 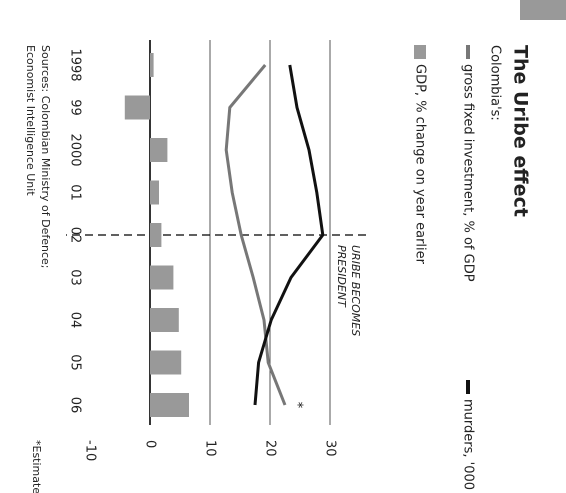 What do you see at coordinates (75, 362) in the screenshot?
I see `x-tick-label: 05` at bounding box center [75, 362].